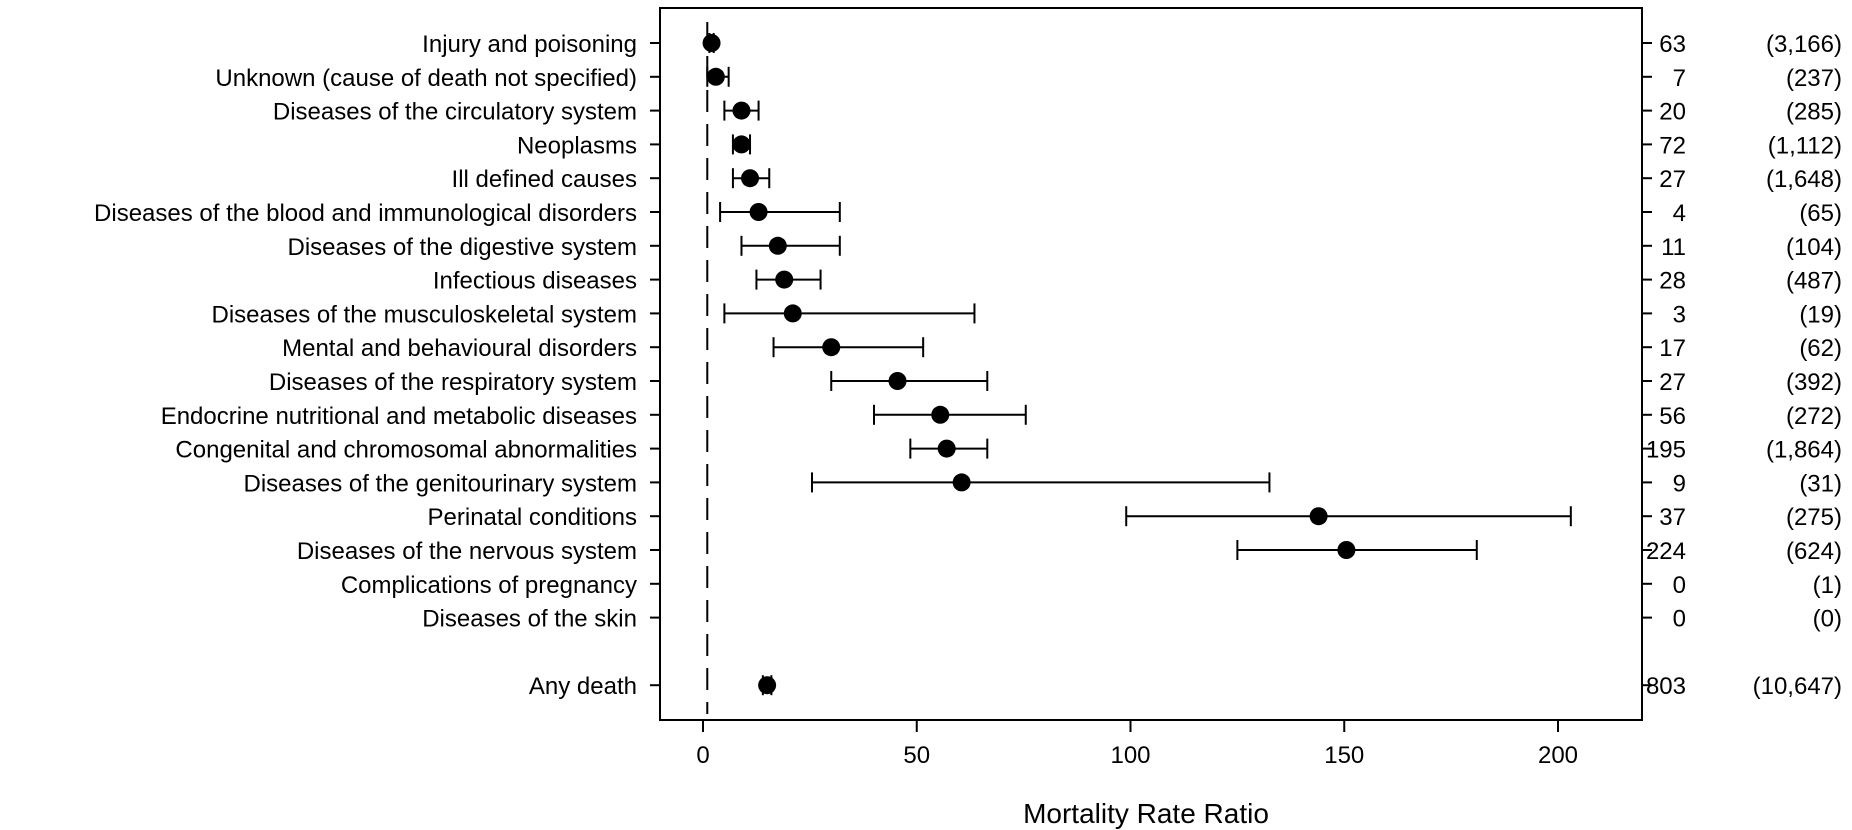 The image size is (1852, 830). Describe the element at coordinates (1666, 450) in the screenshot. I see `deaths-count: 195` at that location.